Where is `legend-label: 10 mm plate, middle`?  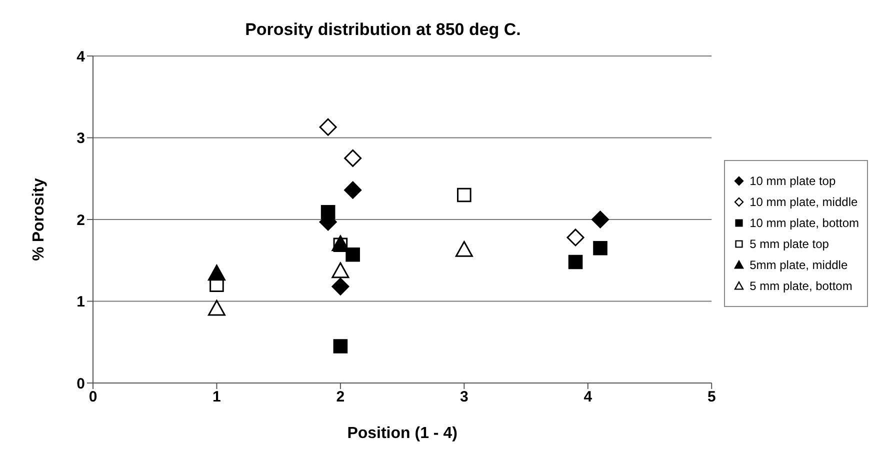 legend-label: 10 mm plate, middle is located at coordinates (804, 201).